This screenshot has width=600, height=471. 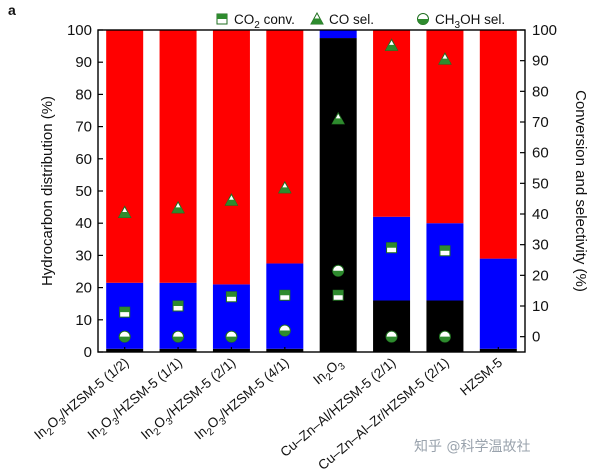 What do you see at coordinates (83, 320) in the screenshot?
I see `left-tick-label-10: 10` at bounding box center [83, 320].